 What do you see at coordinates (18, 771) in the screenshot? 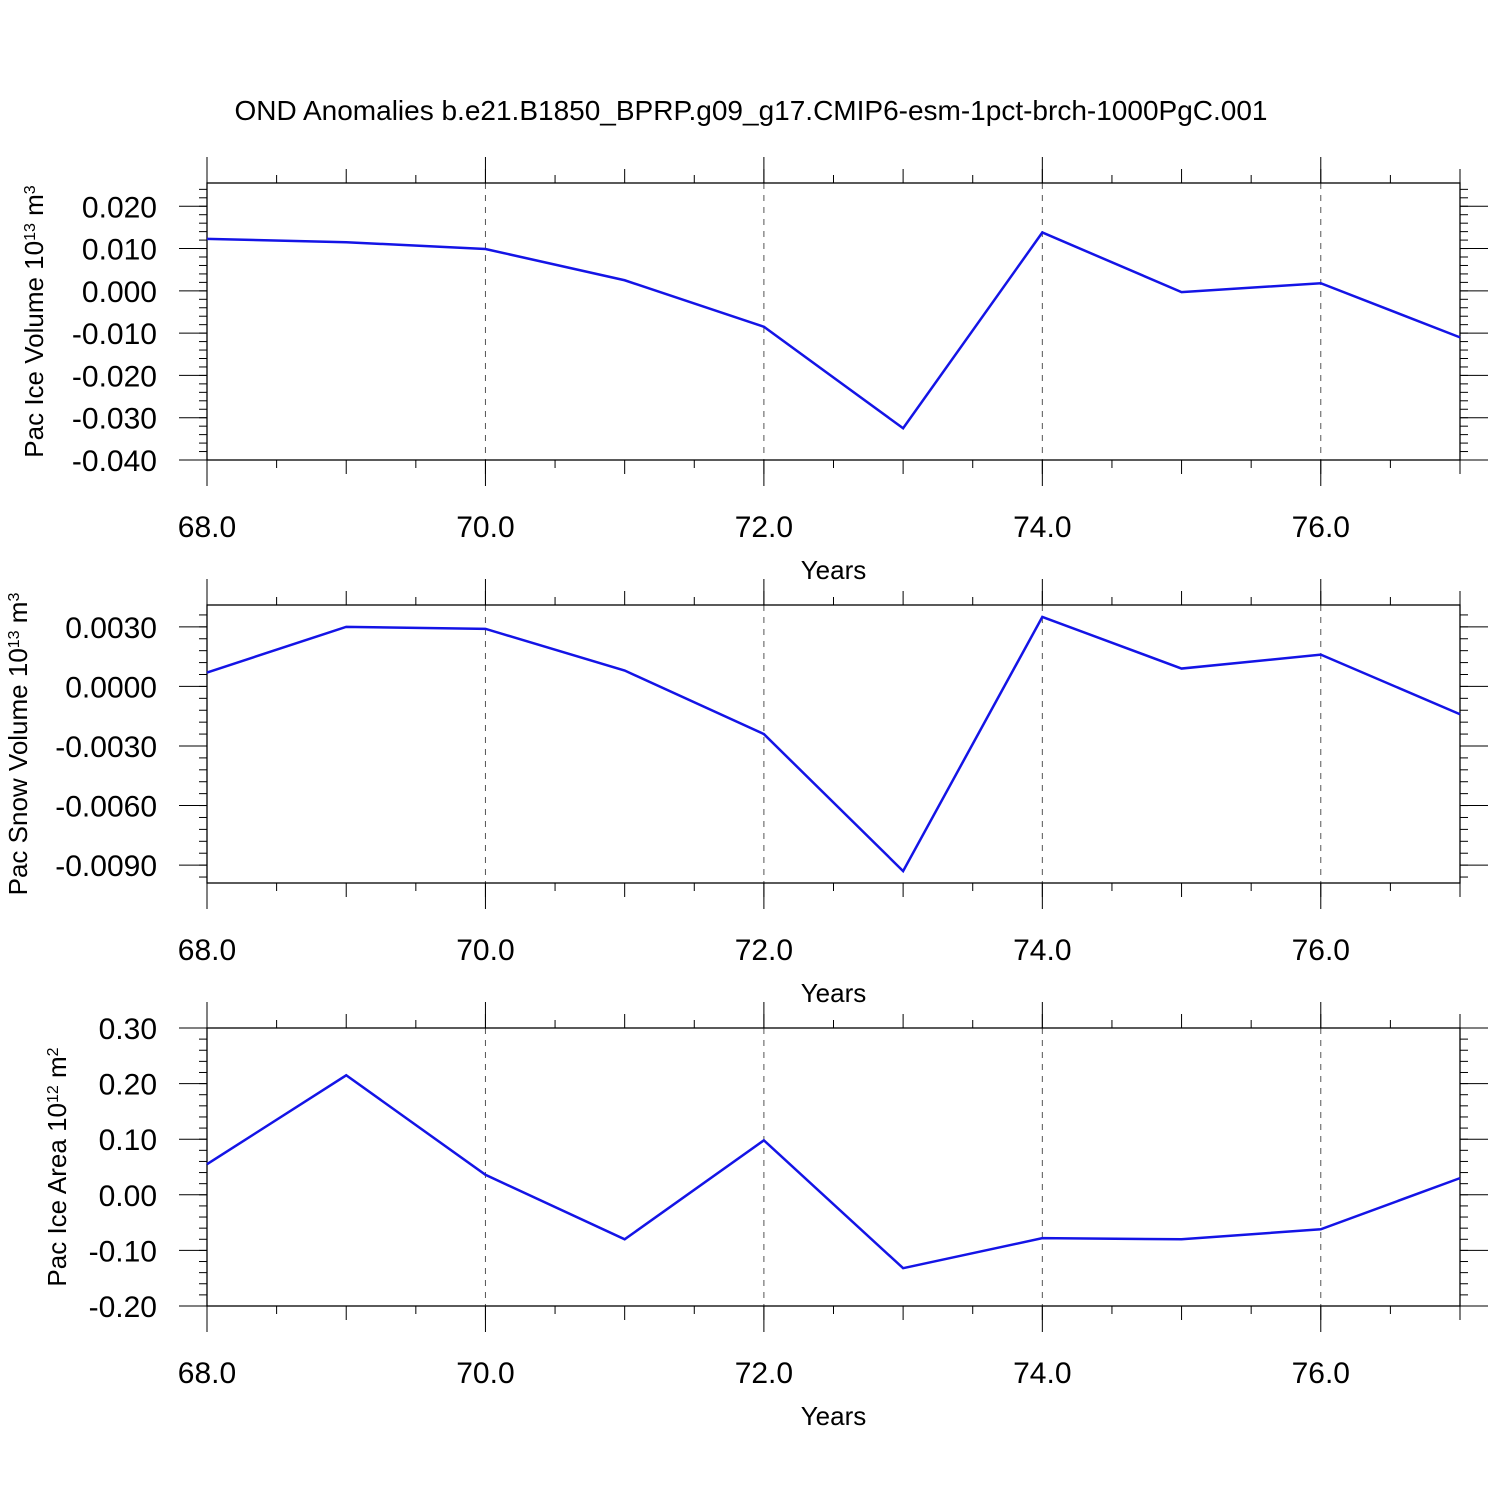
I see `y-axis-title-part: Pac Snow Volume 10` at bounding box center [18, 771].